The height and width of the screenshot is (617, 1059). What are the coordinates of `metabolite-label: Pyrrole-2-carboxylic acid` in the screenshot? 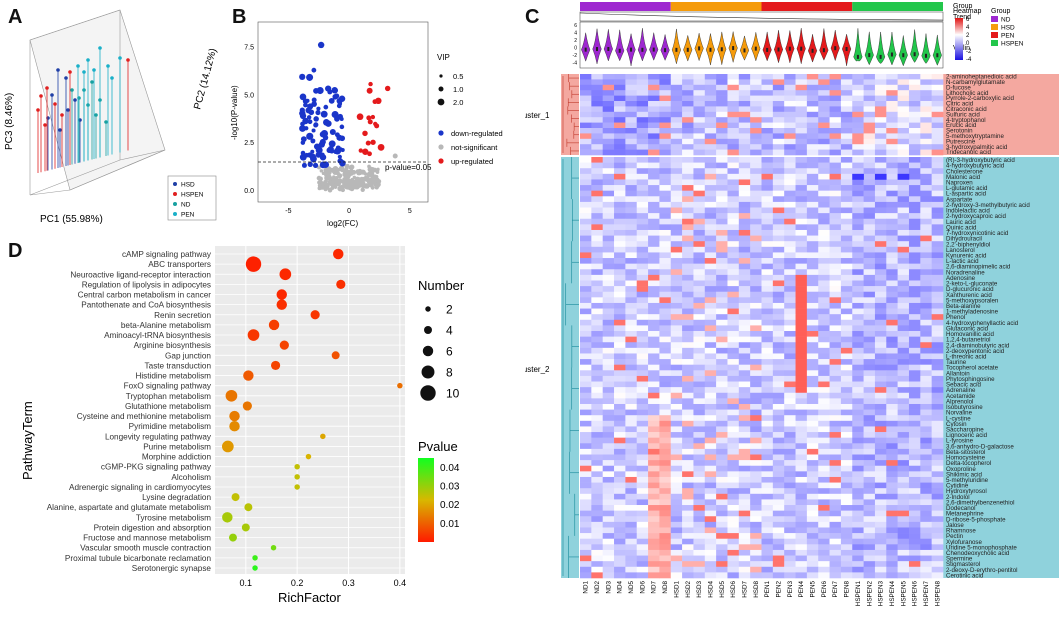 It's located at (980, 98).